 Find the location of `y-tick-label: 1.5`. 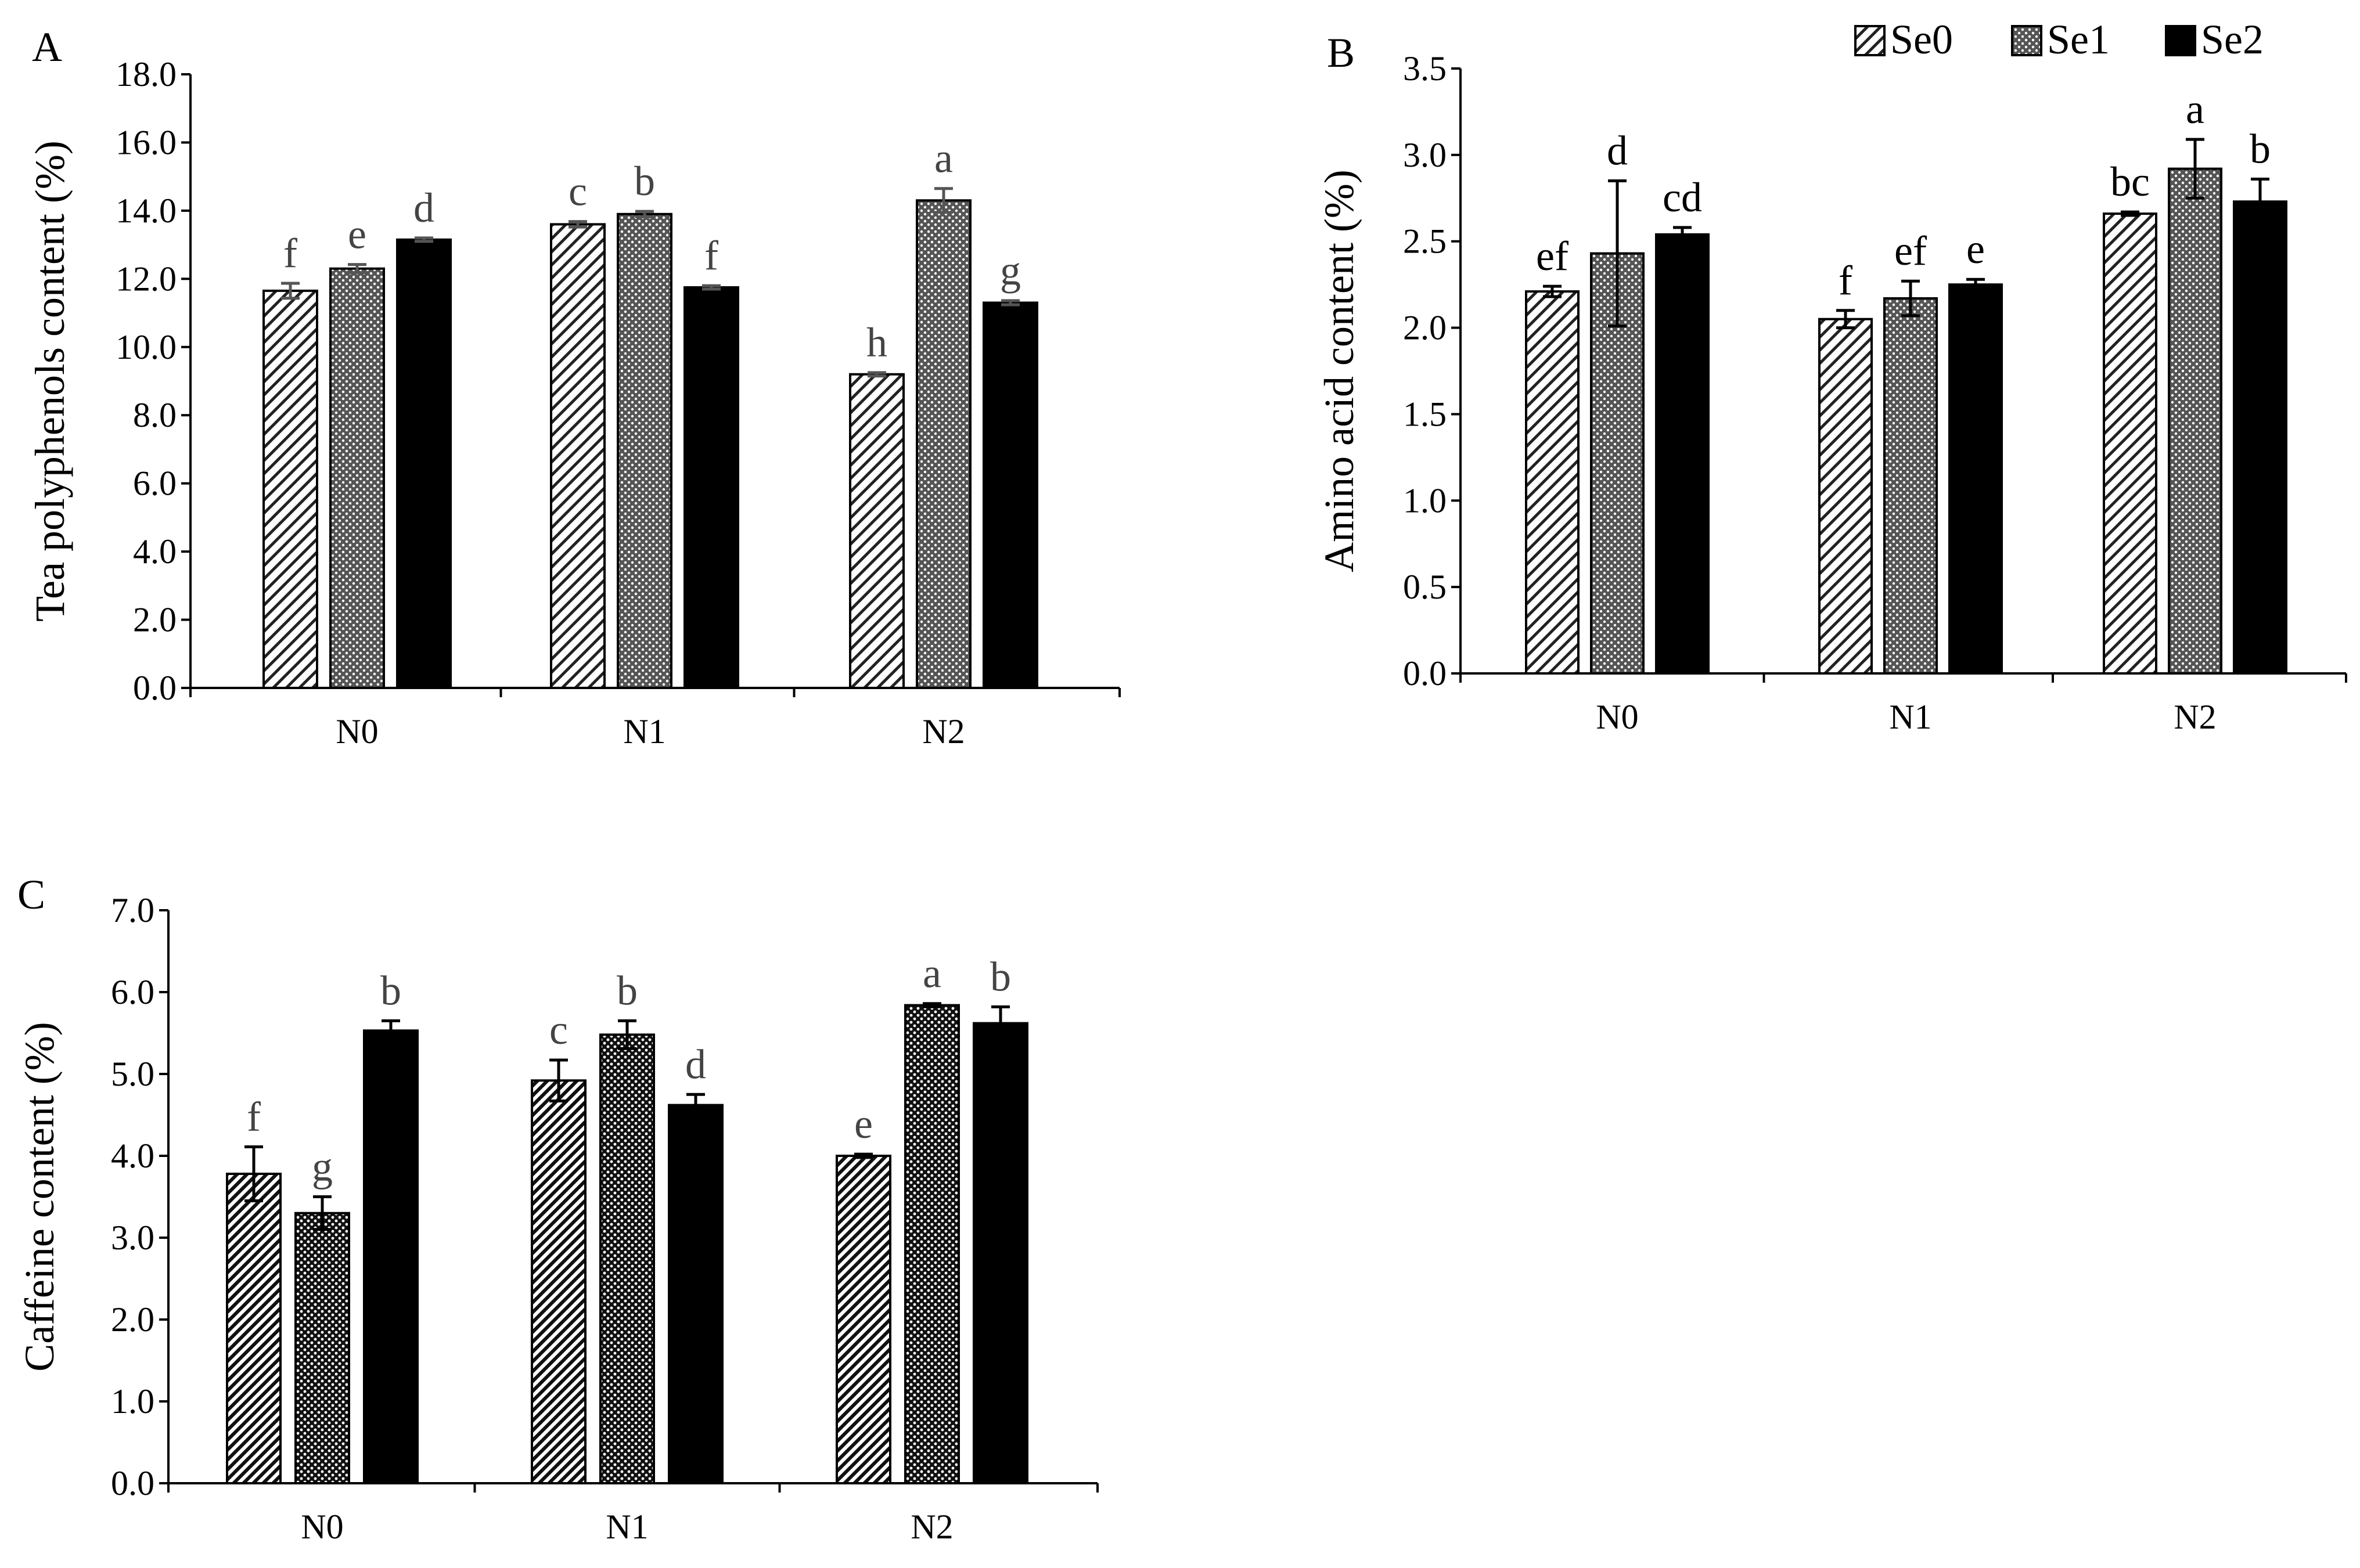

y-tick-label: 1.5 is located at coordinates (1425, 414).